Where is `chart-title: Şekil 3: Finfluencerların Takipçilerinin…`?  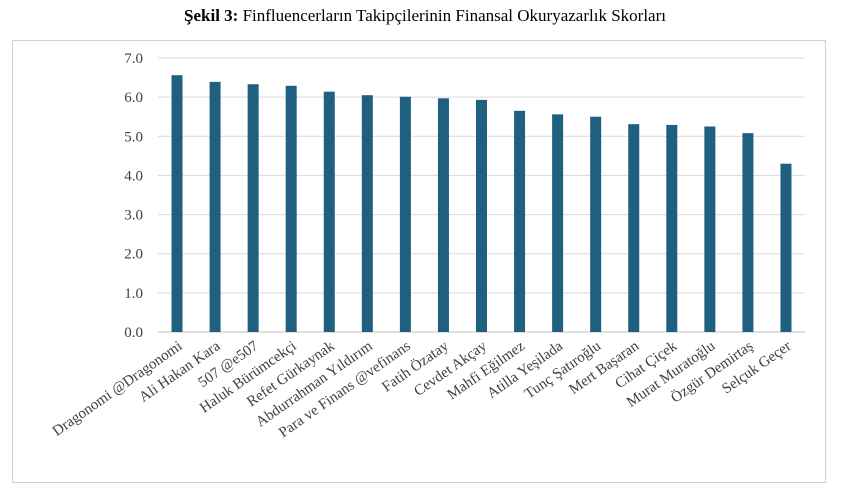
chart-title: Şekil 3: Finfluencerların Takipçilerinin… is located at coordinates (425, 16).